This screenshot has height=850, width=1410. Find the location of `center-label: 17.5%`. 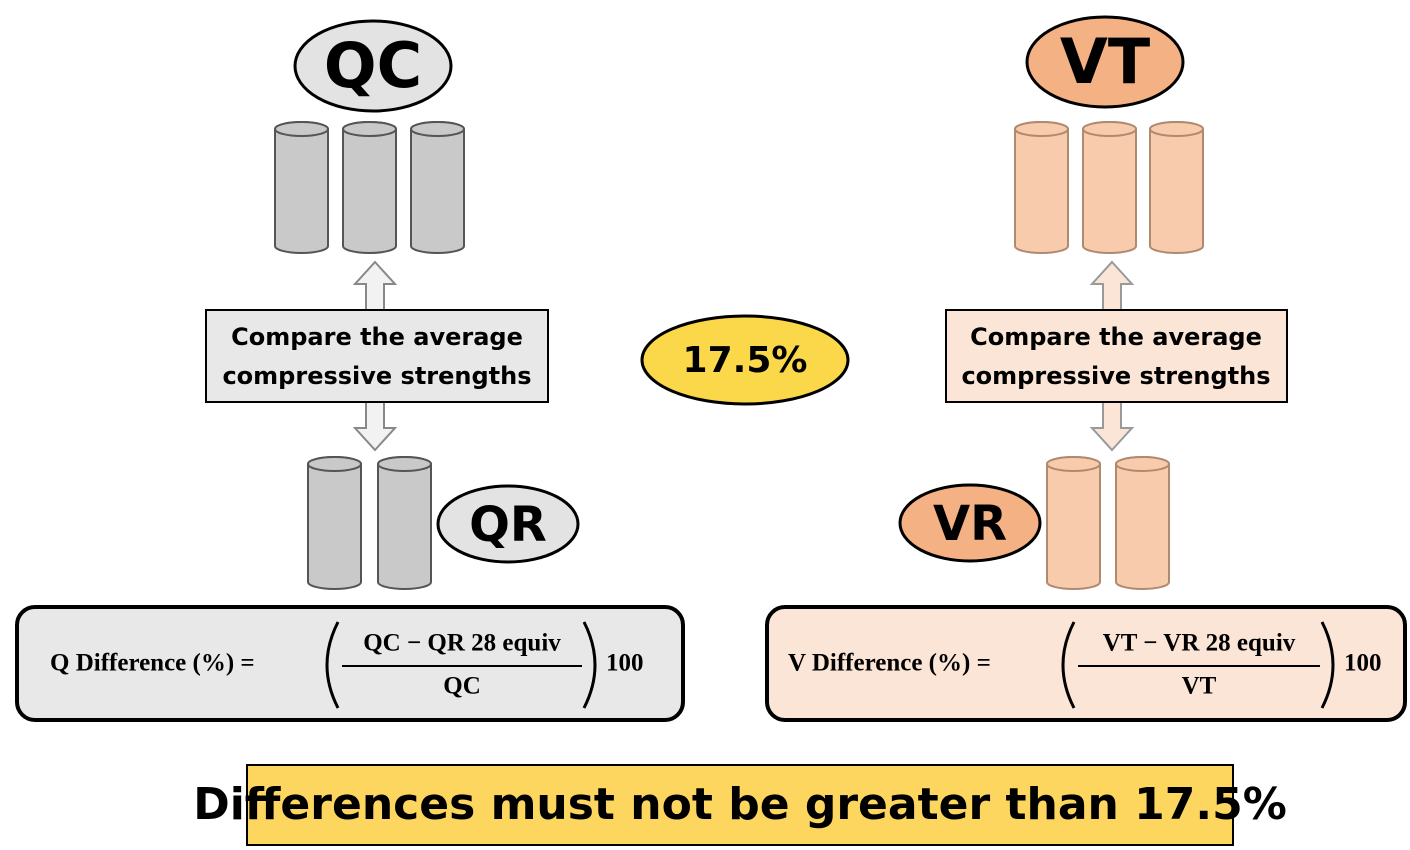

center-label: 17.5% is located at coordinates (745, 360).